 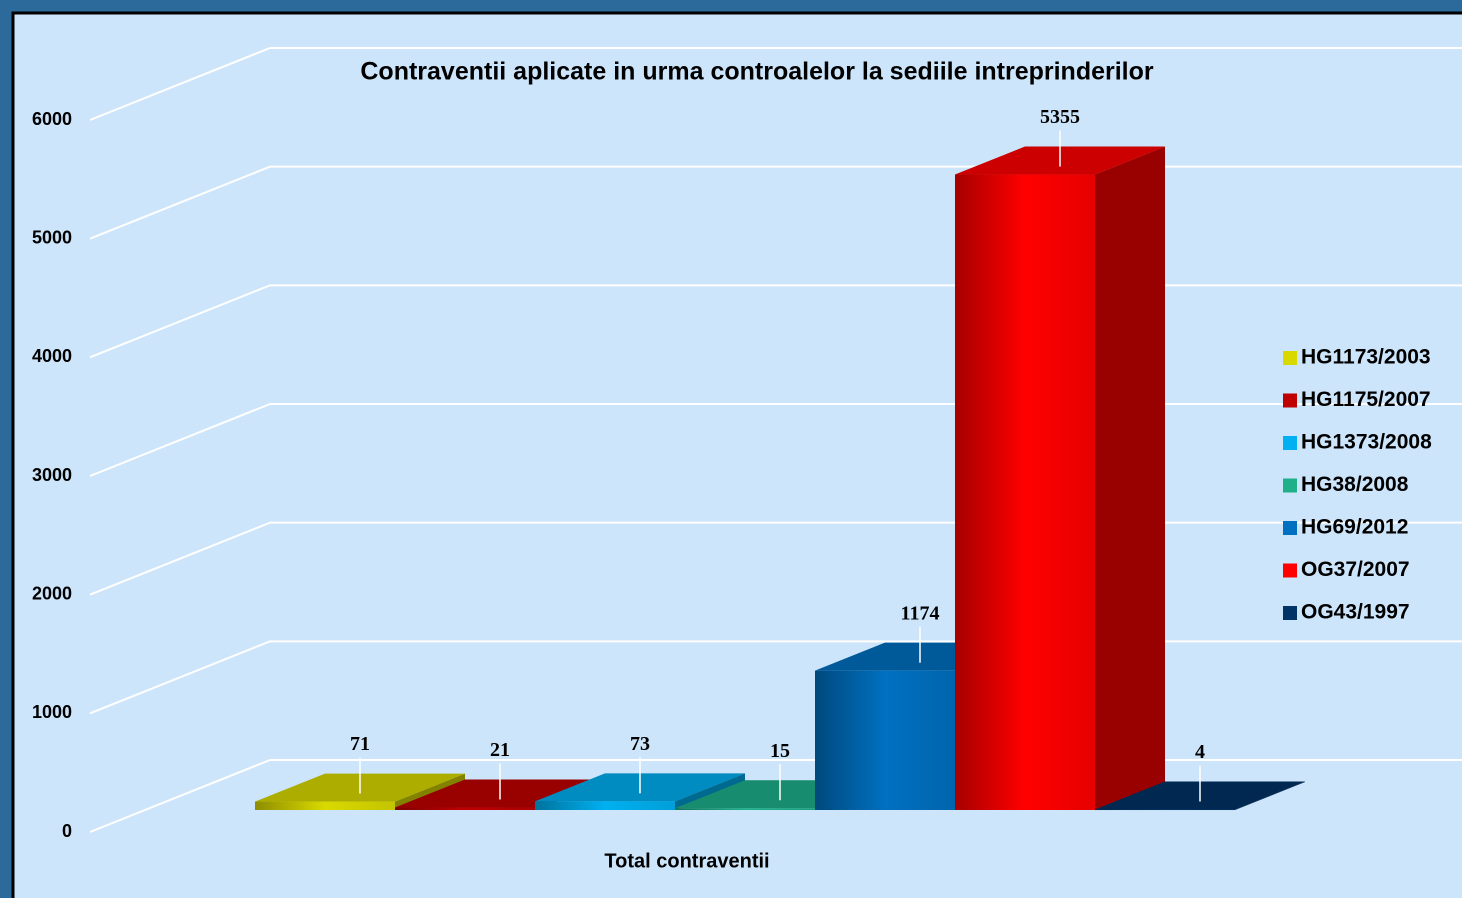 What do you see at coordinates (67, 831) in the screenshot?
I see `y-tick-label: 0` at bounding box center [67, 831].